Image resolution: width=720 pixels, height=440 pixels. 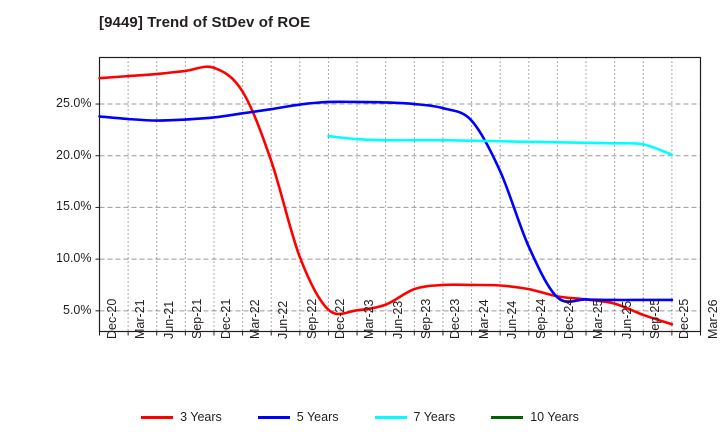 What do you see at coordinates (712, 318) in the screenshot?
I see `x-axis-tick-label: Mar-26` at bounding box center [712, 318].